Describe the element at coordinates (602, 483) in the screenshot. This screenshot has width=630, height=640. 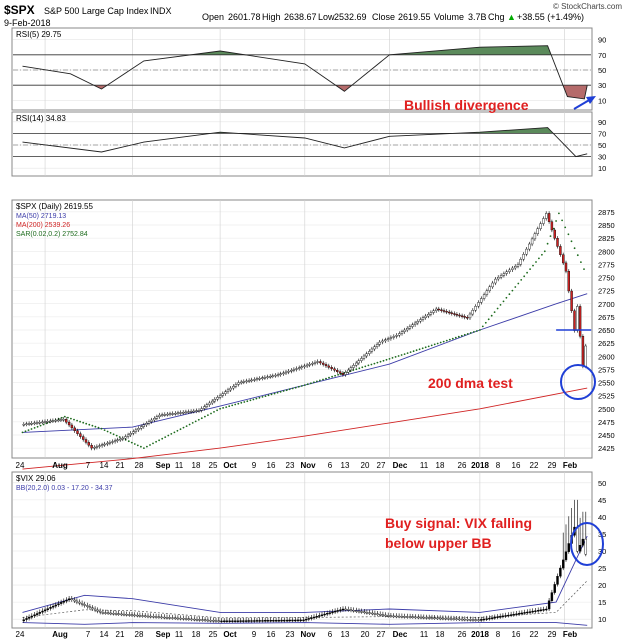
I see `y-tick-label: 50` at that location.